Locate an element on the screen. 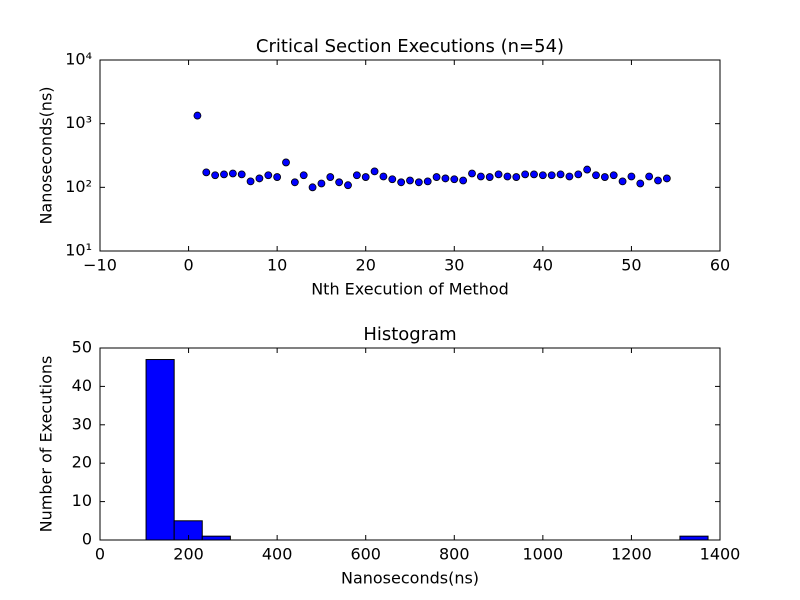 The height and width of the screenshot is (600, 800). chart-title: Critical Section Executions (n=54) is located at coordinates (410, 46).